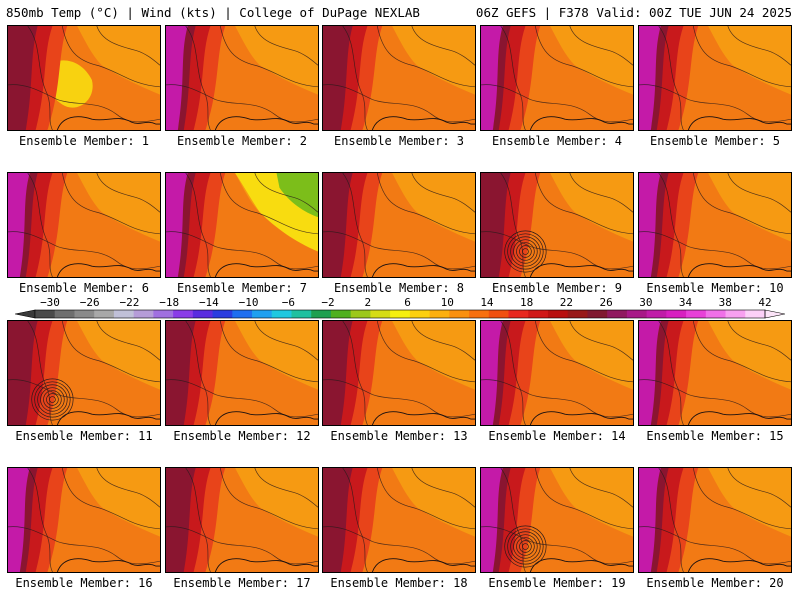 Image resolution: width=800 pixels, height=600 pixels. What do you see at coordinates (242, 436) in the screenshot?
I see `ensemble-member-label: Ensemble Member: 12` at bounding box center [242, 436].